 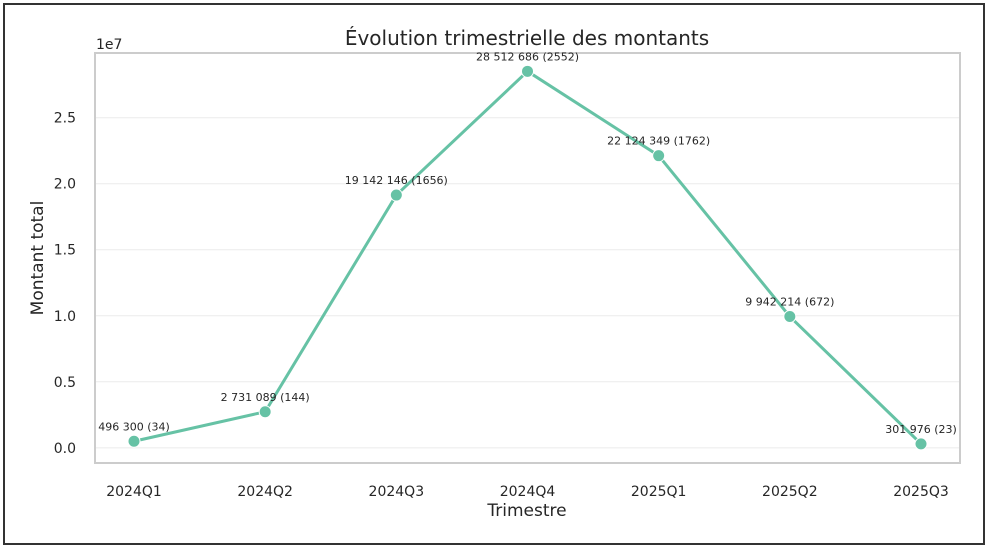 I want to click on data-label: 19 142 146 (1656), so click(x=396, y=180).